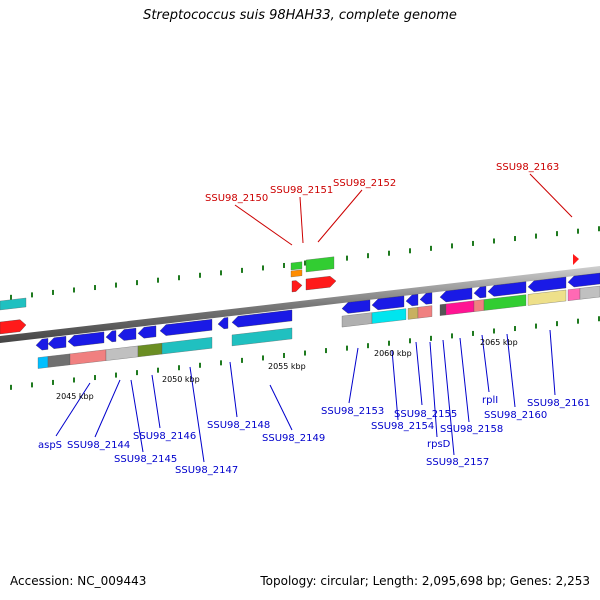 The image size is (600, 600). What do you see at coordinates (527, 167) in the screenshot?
I see `gene-label: SSU98_2163` at bounding box center [527, 167].